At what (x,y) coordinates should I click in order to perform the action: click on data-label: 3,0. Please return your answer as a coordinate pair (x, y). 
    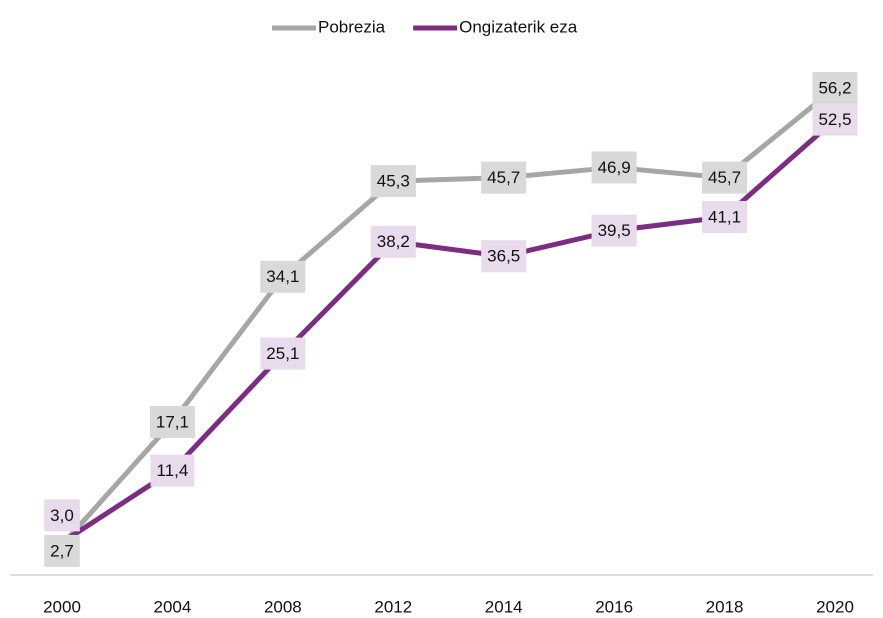
    Looking at the image, I should click on (62, 515).